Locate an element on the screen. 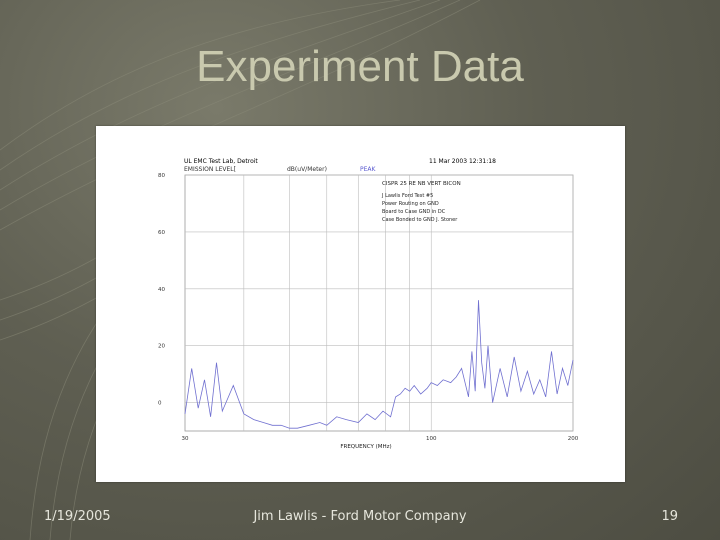  x-tick-labels: 30 100 200 is located at coordinates (380, 439).